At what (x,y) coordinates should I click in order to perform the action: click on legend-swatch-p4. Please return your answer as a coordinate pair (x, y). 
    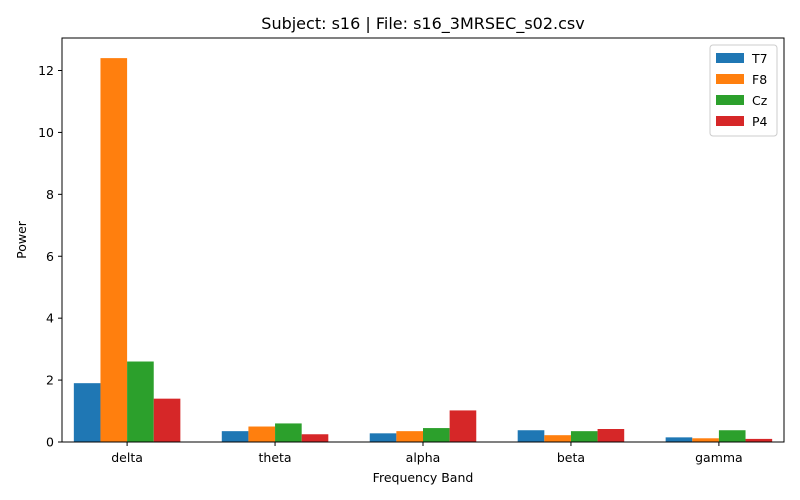
    Looking at the image, I should click on (730, 121).